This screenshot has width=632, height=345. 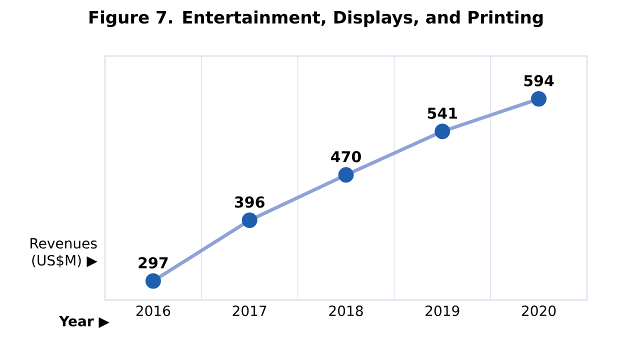 I want to click on data-label: 396, so click(x=249, y=202).